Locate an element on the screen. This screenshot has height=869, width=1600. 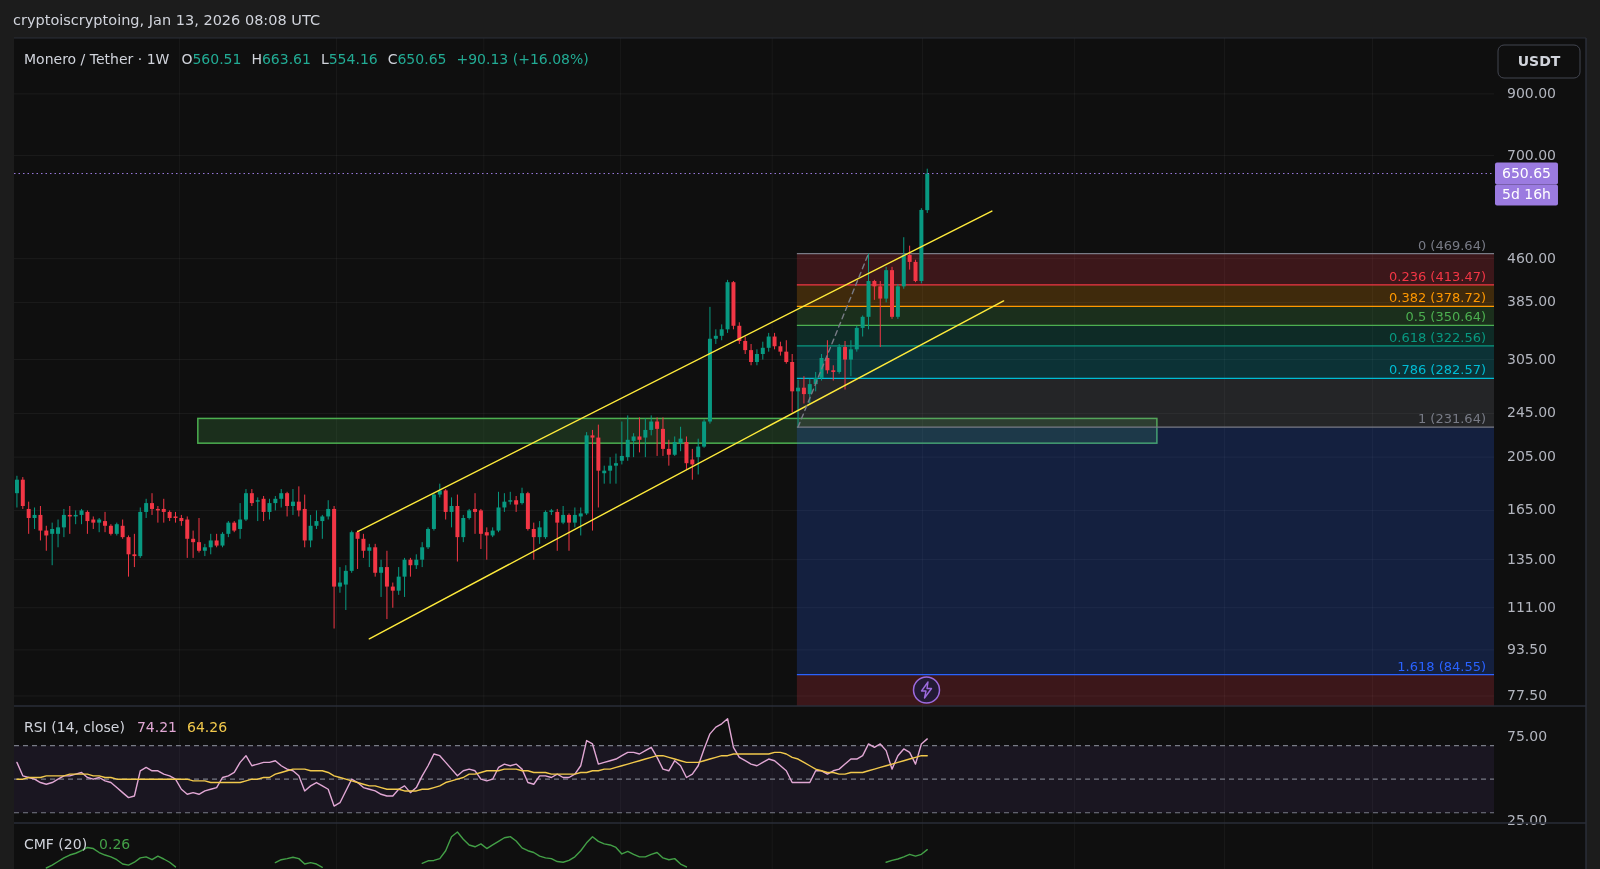
y-axis-title: USDT is located at coordinates (1539, 61).